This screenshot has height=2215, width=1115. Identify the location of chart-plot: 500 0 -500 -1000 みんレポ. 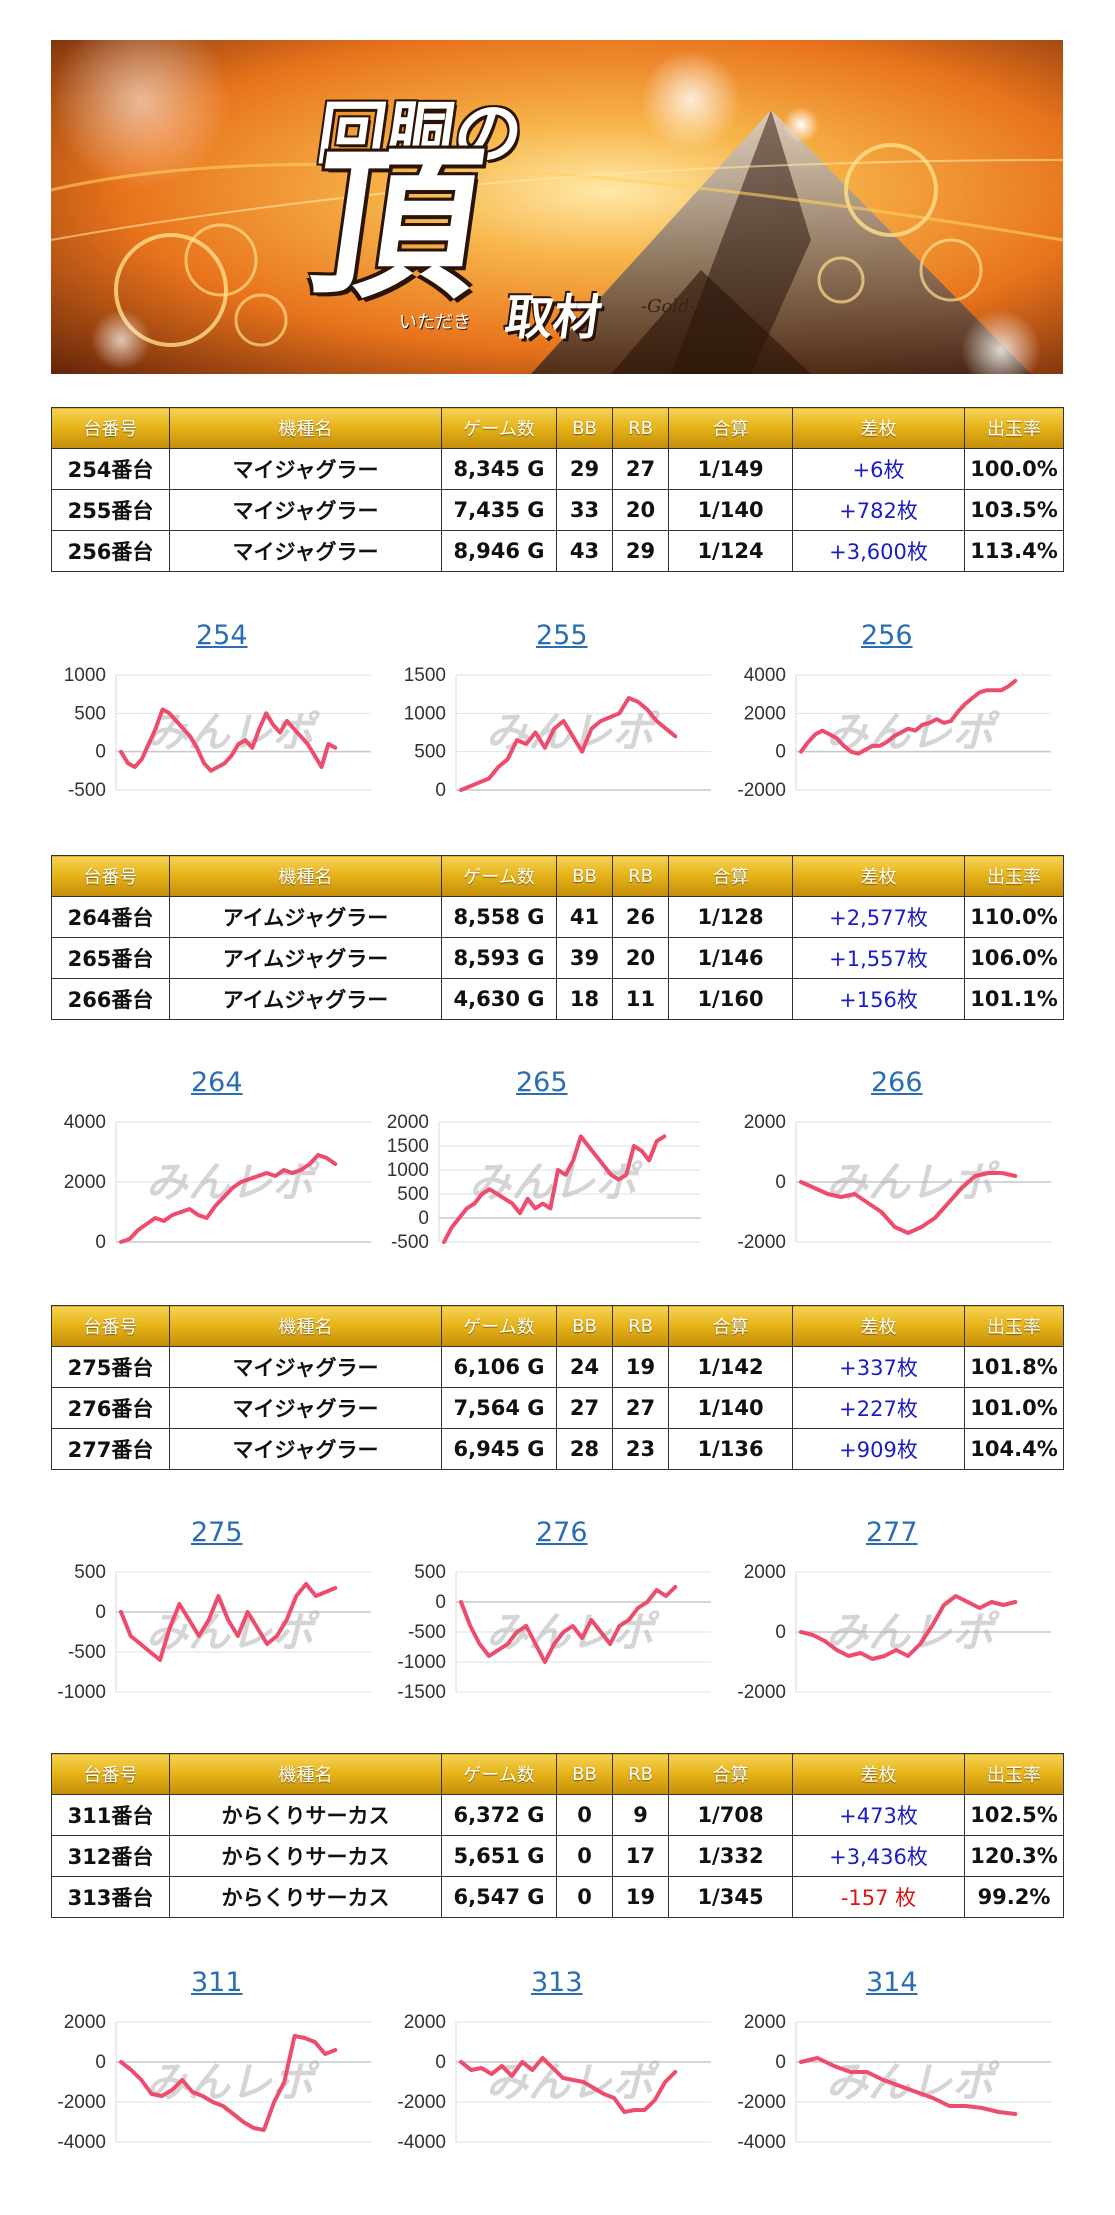
(214, 1632).